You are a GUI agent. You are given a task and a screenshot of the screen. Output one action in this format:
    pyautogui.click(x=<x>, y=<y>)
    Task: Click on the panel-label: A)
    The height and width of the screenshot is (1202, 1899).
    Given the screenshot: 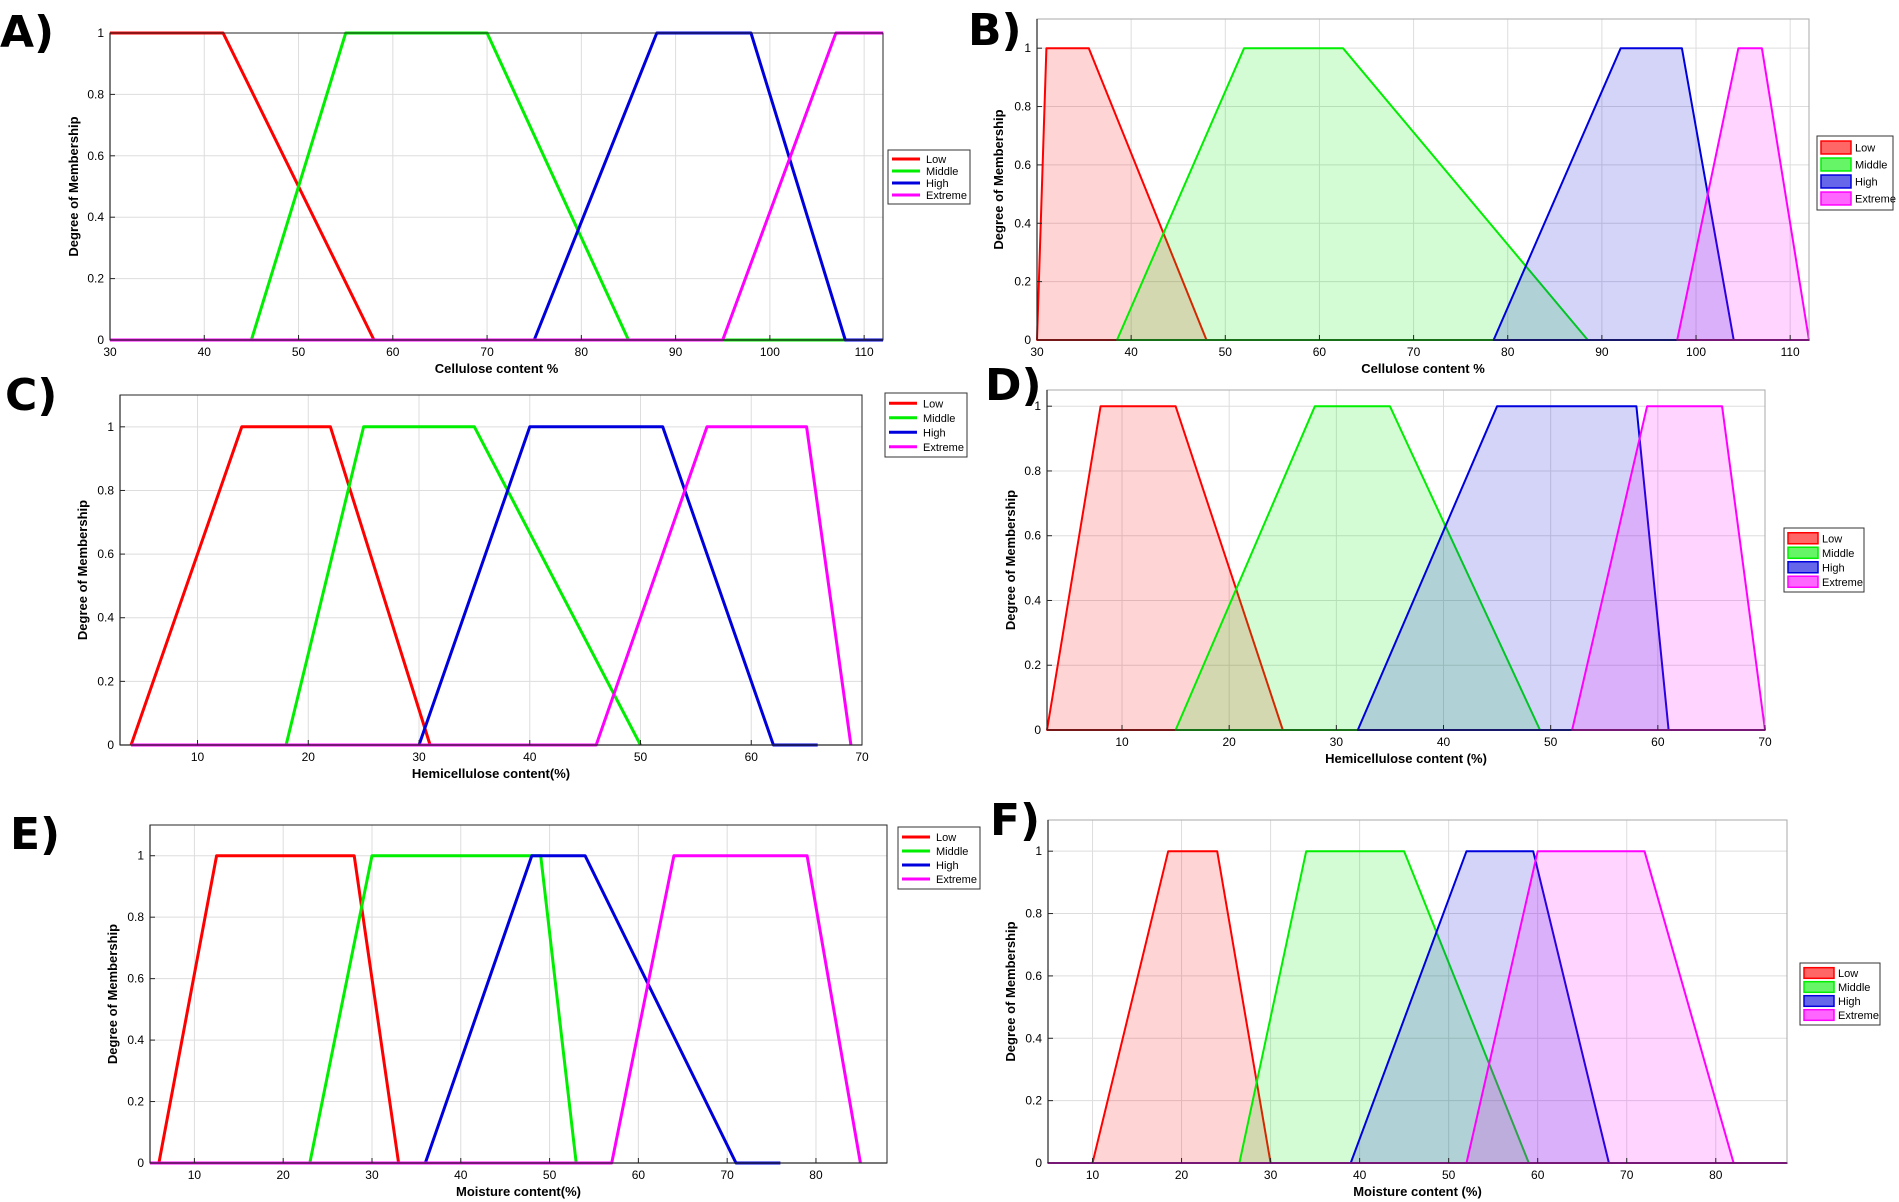 What is the action you would take?
    pyautogui.click(x=27, y=32)
    